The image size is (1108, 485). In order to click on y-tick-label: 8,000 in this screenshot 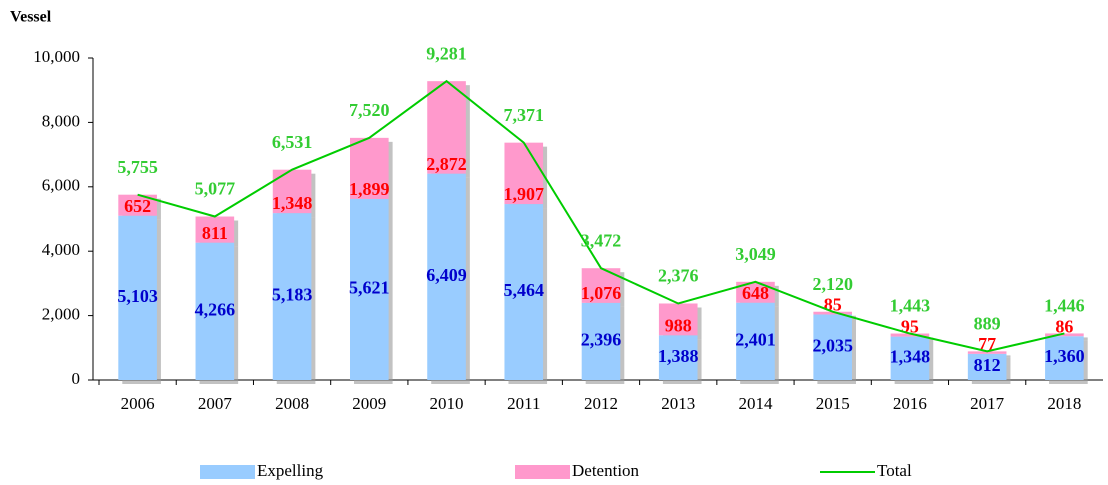, I will do `click(61, 120)`.